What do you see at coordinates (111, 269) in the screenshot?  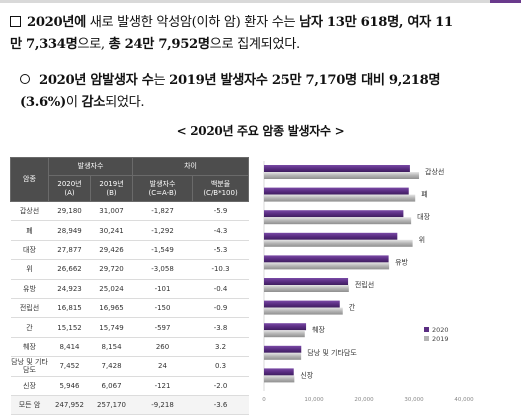 I see `table-cell-y2019: 29,720` at bounding box center [111, 269].